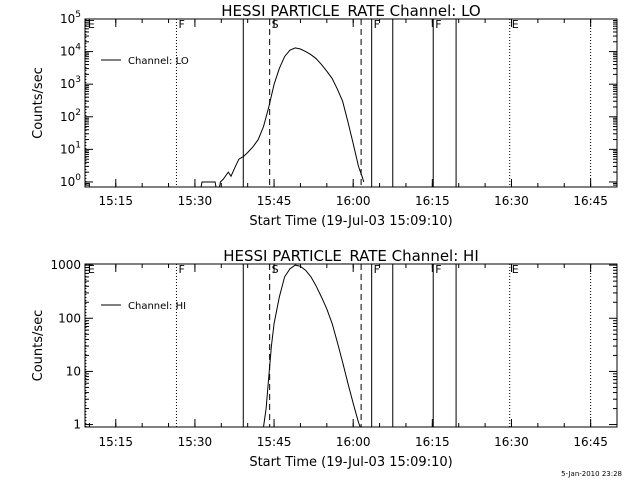 Image resolution: width=640 pixels, height=480 pixels. What do you see at coordinates (78, 80) in the screenshot?
I see `y-tick-exponent: 3` at bounding box center [78, 80].